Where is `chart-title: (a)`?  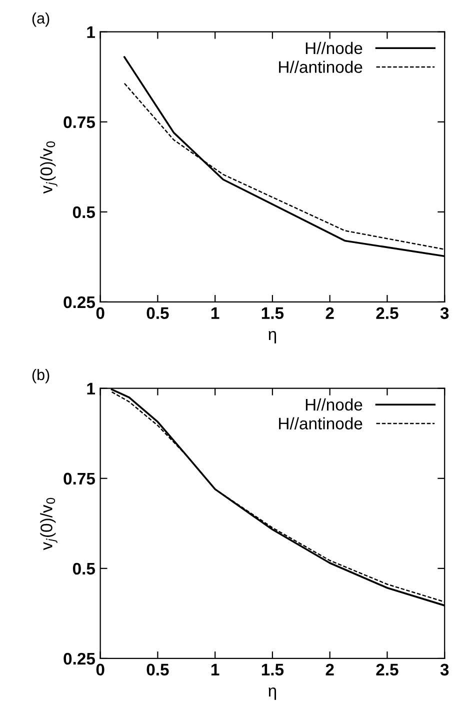 chart-title: (a) is located at coordinates (41, 19).